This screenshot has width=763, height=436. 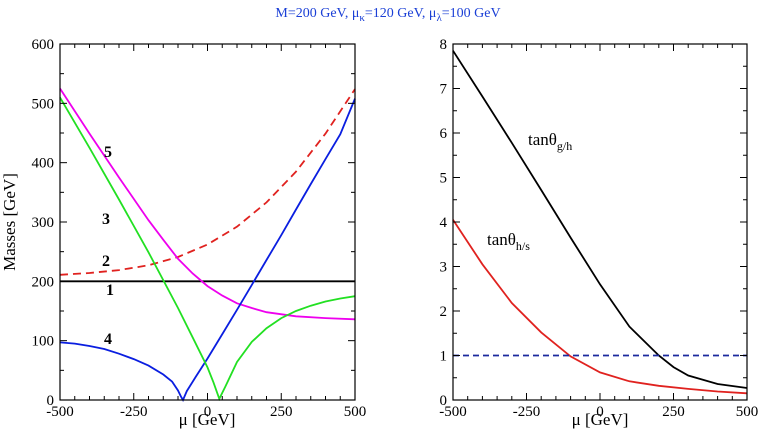 I want to click on right-y-tick-label: 6, so click(x=444, y=134).